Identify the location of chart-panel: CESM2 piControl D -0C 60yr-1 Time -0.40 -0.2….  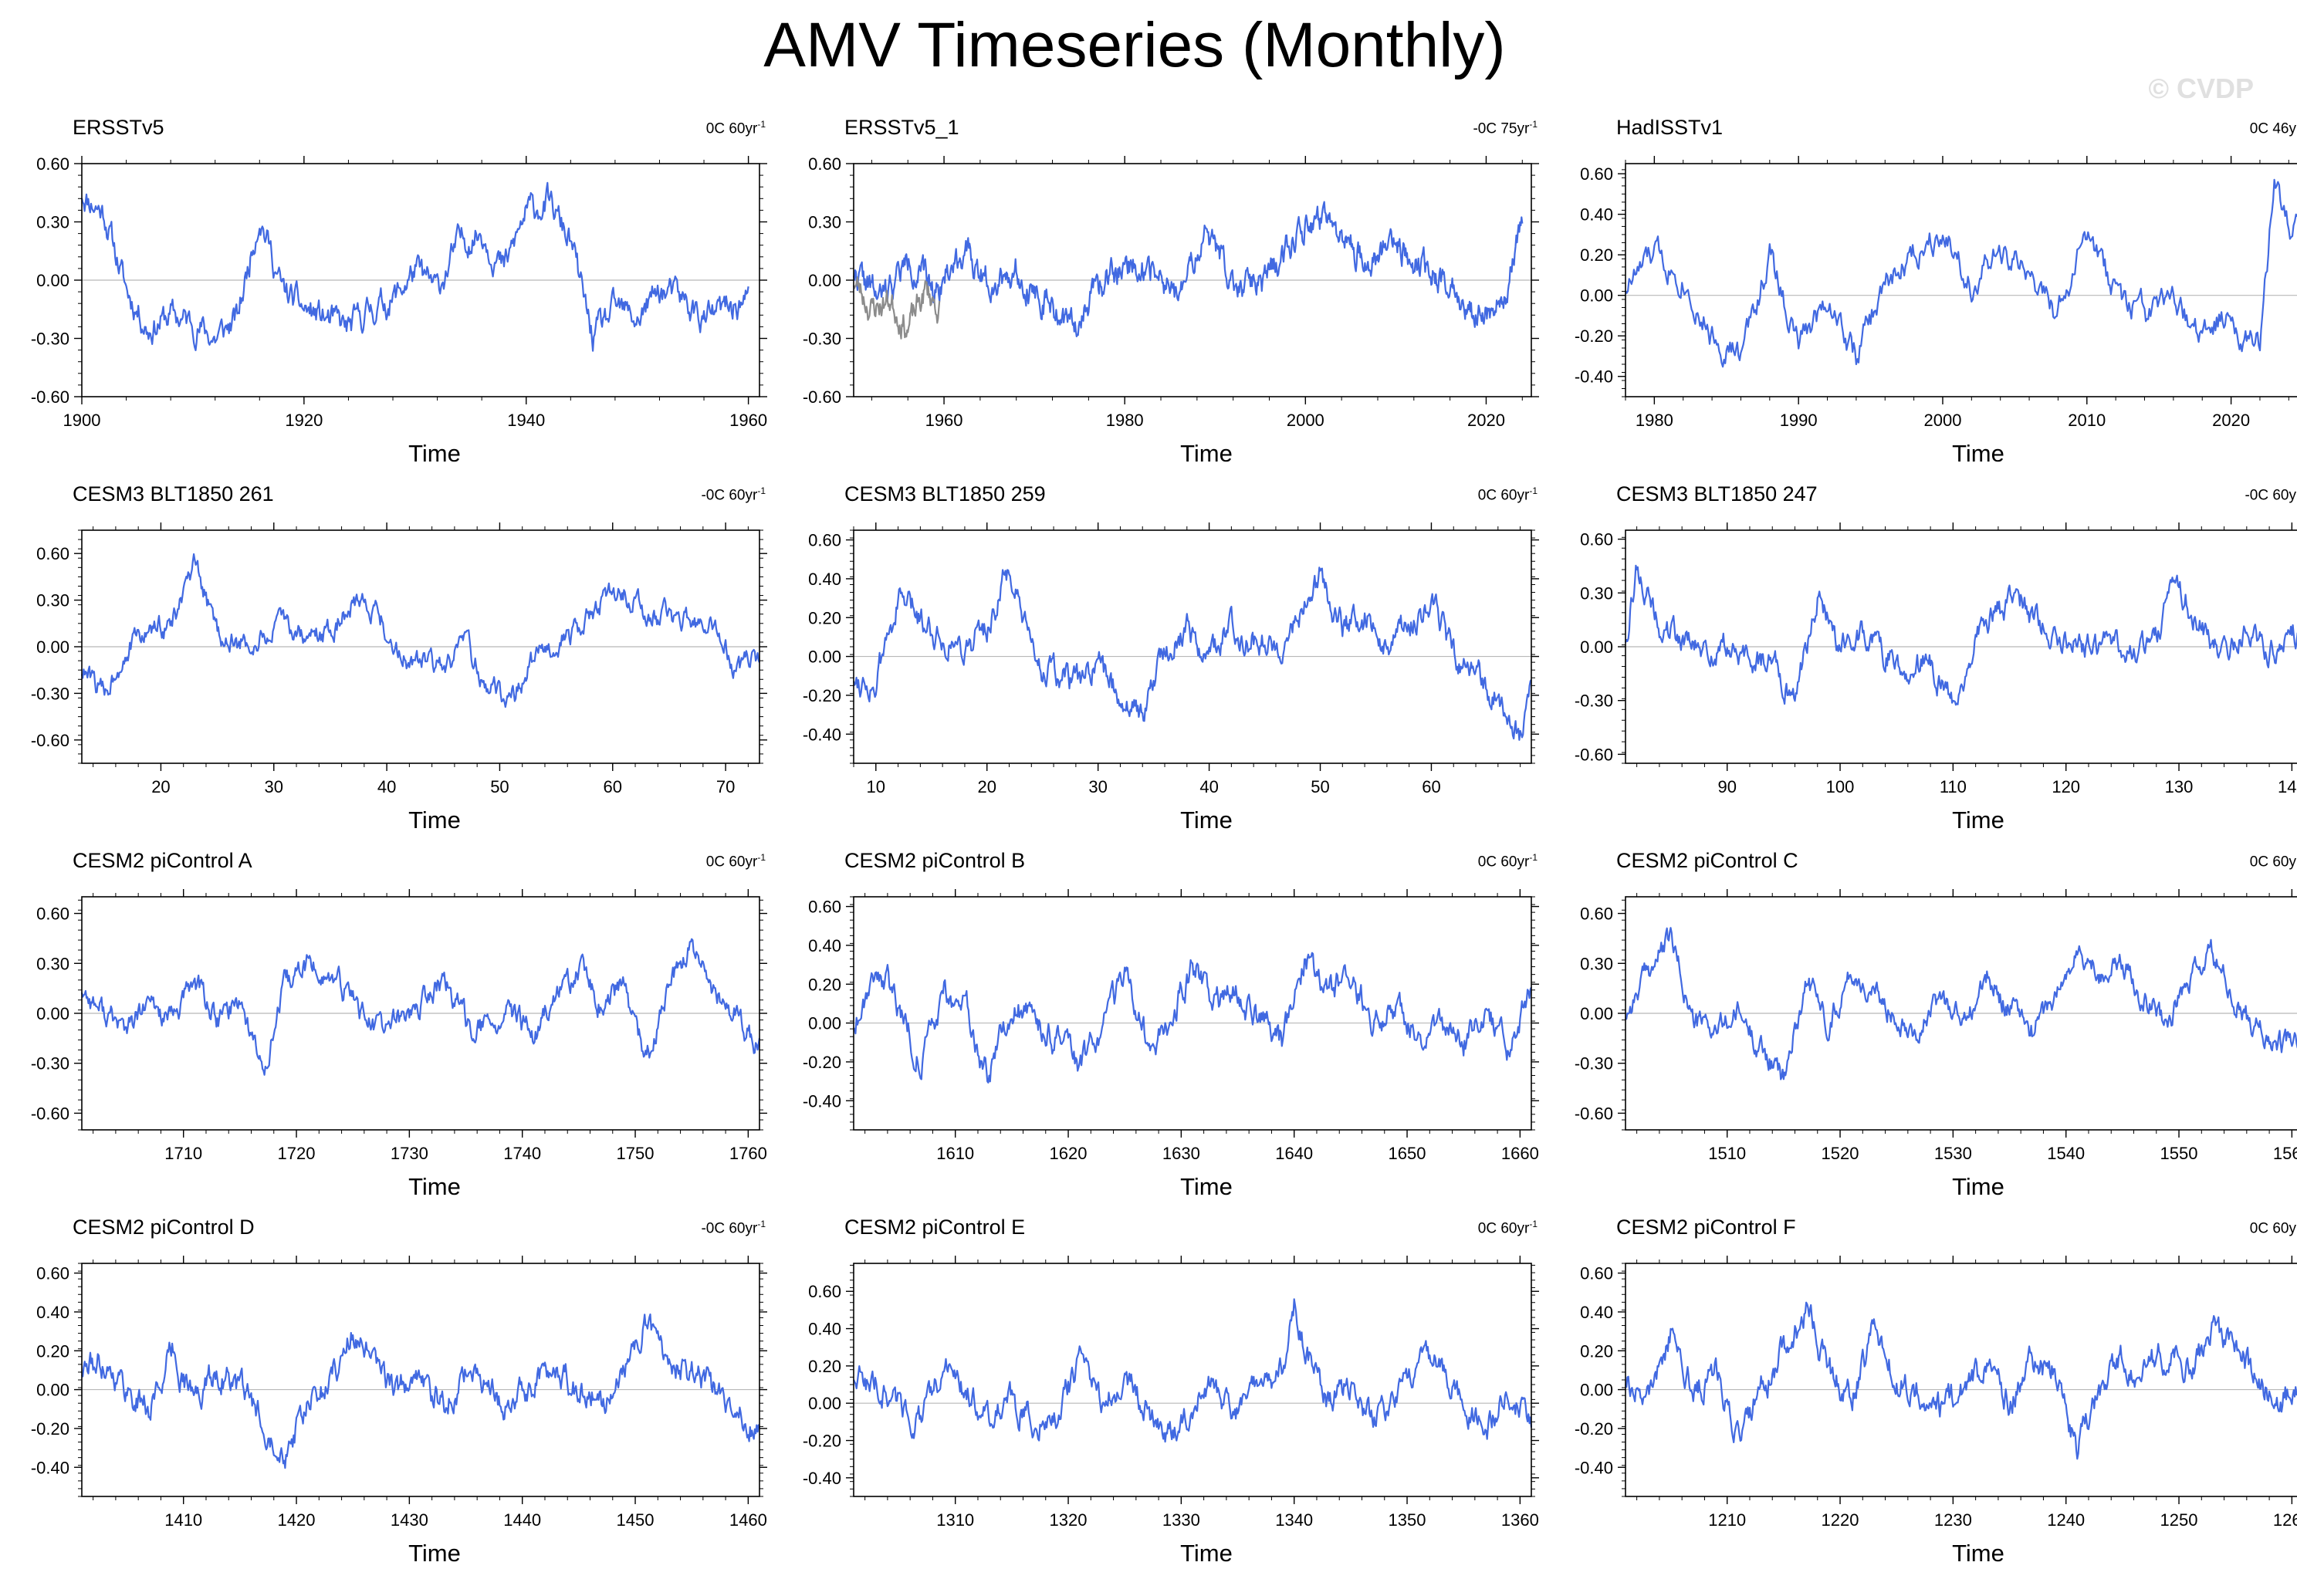
(401, 1397).